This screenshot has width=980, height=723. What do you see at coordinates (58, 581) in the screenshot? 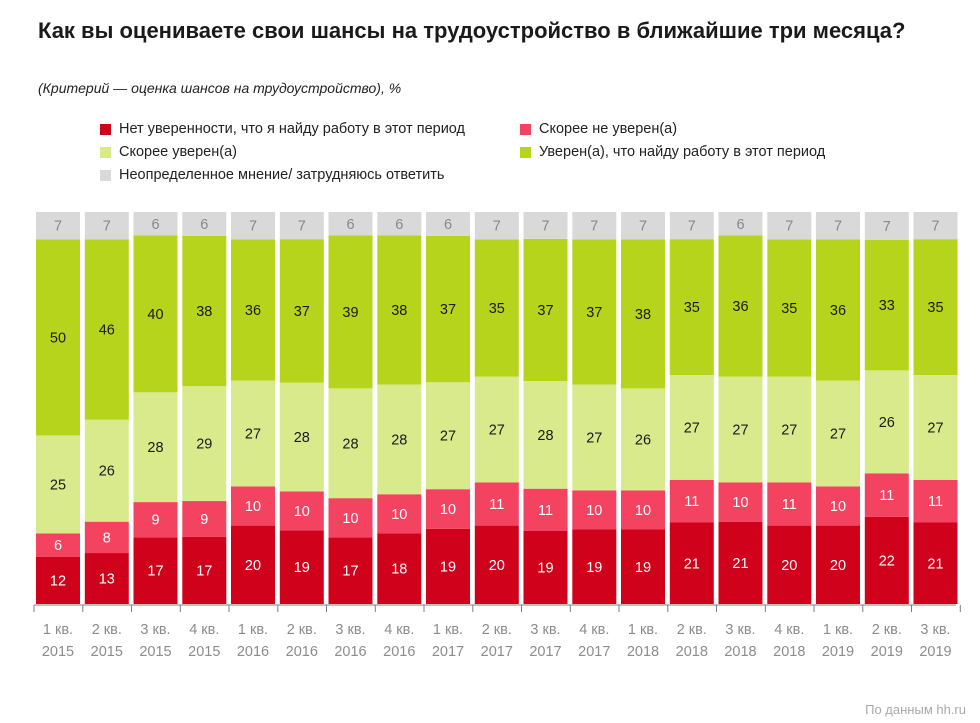
I see `data-label-no_confidence: 12` at bounding box center [58, 581].